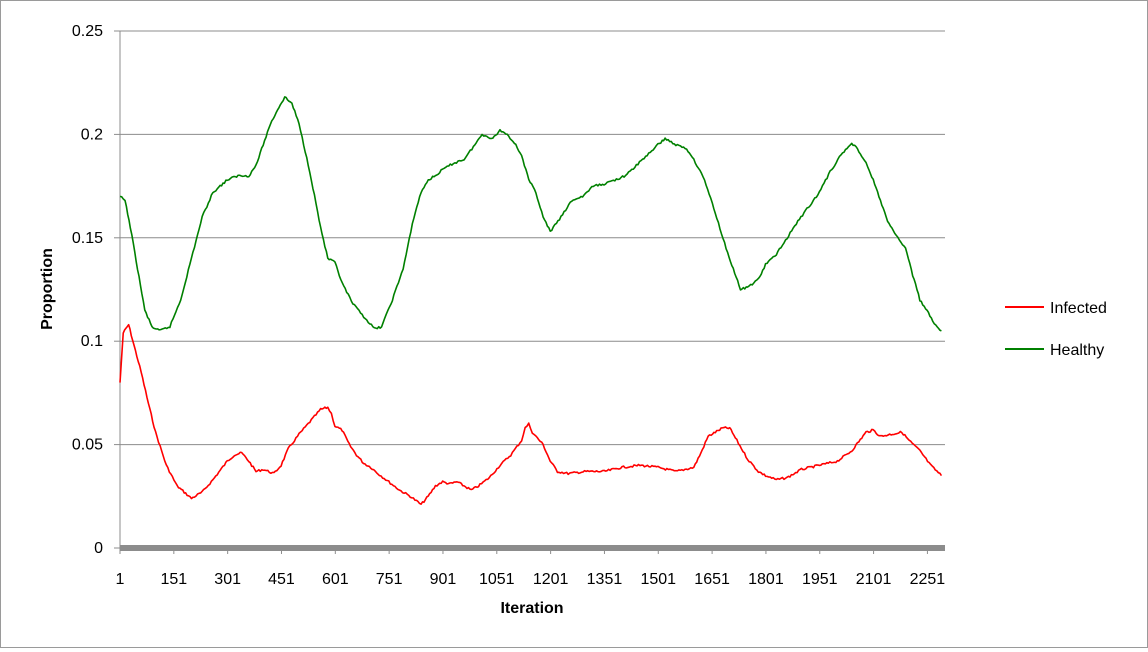  I want to click on x-tick-label: 1501, so click(658, 579).